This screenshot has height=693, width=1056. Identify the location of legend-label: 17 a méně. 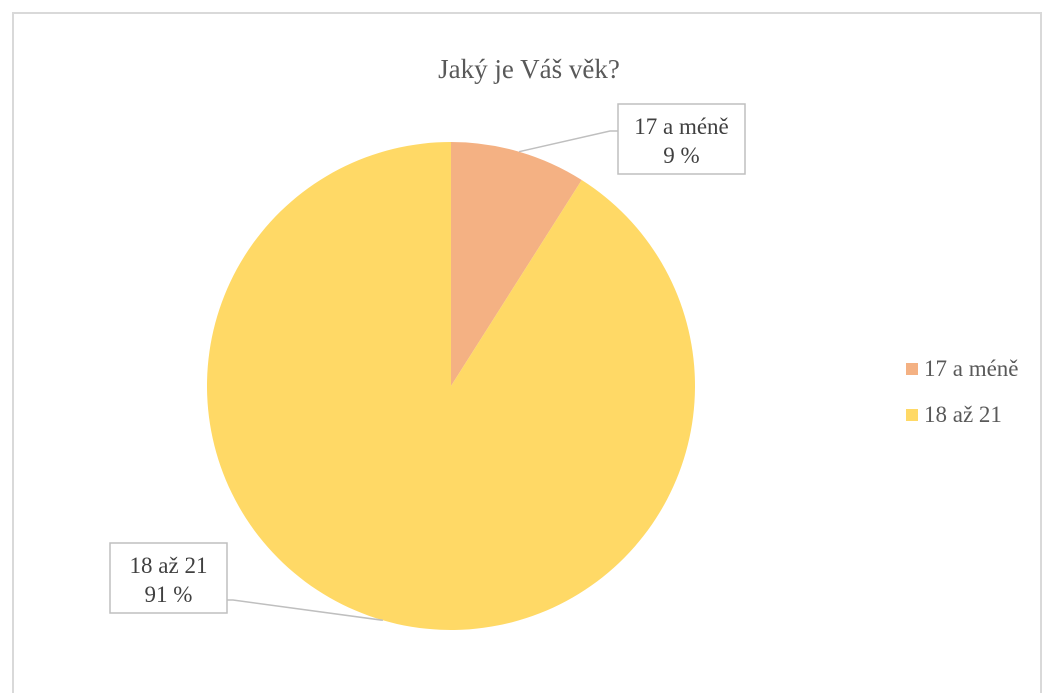
(971, 368).